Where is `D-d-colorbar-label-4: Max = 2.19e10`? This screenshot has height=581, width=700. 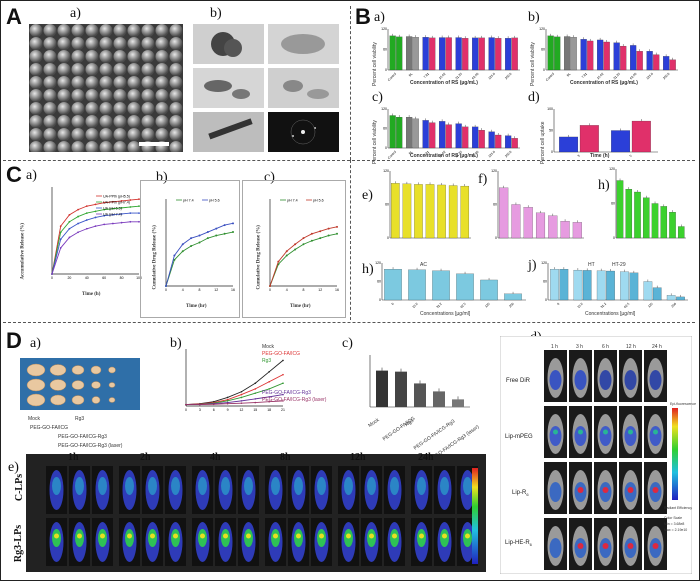
D-d-colorbar-label-4: Max = 2.19e10 is located at coordinates (676, 530).